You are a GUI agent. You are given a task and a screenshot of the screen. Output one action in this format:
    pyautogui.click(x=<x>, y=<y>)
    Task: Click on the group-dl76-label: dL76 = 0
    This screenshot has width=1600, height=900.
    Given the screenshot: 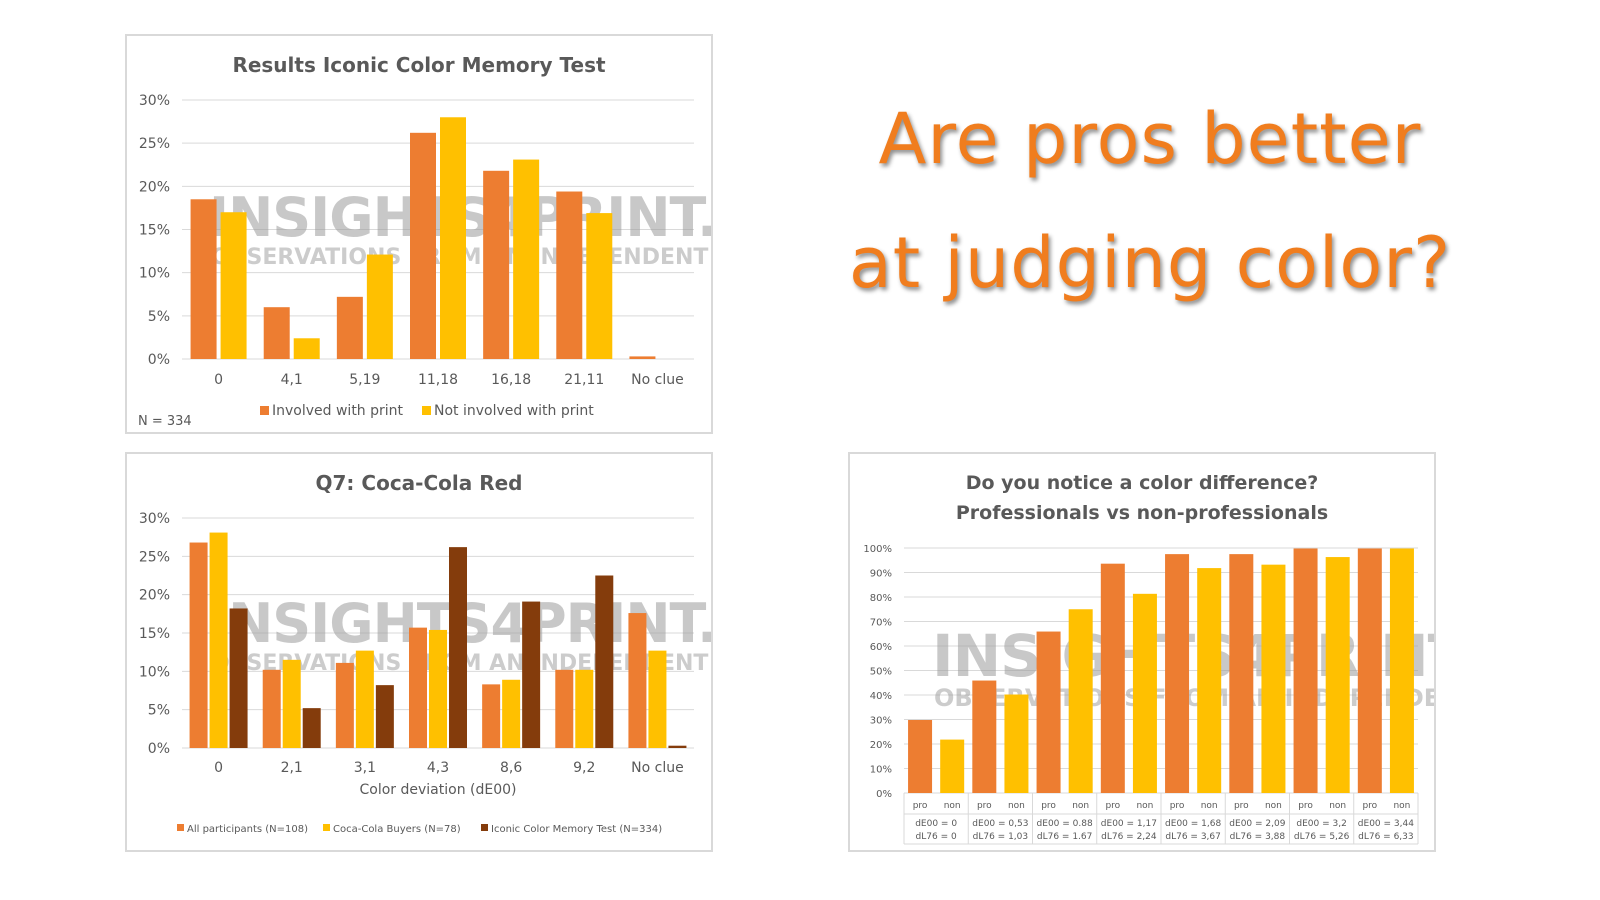 What is the action you would take?
    pyautogui.click(x=936, y=837)
    